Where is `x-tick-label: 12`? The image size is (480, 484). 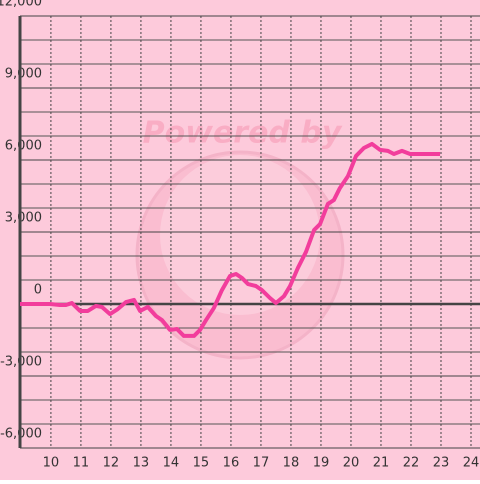
x-tick-label: 12 is located at coordinates (111, 463).